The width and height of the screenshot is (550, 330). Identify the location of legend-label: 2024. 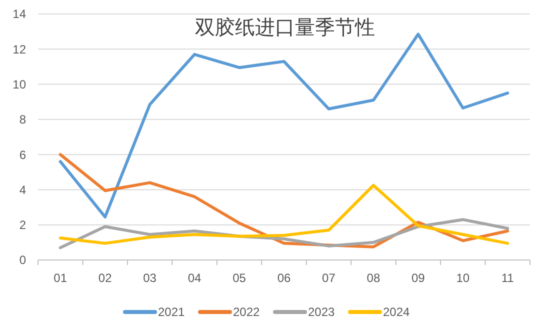
(396, 312).